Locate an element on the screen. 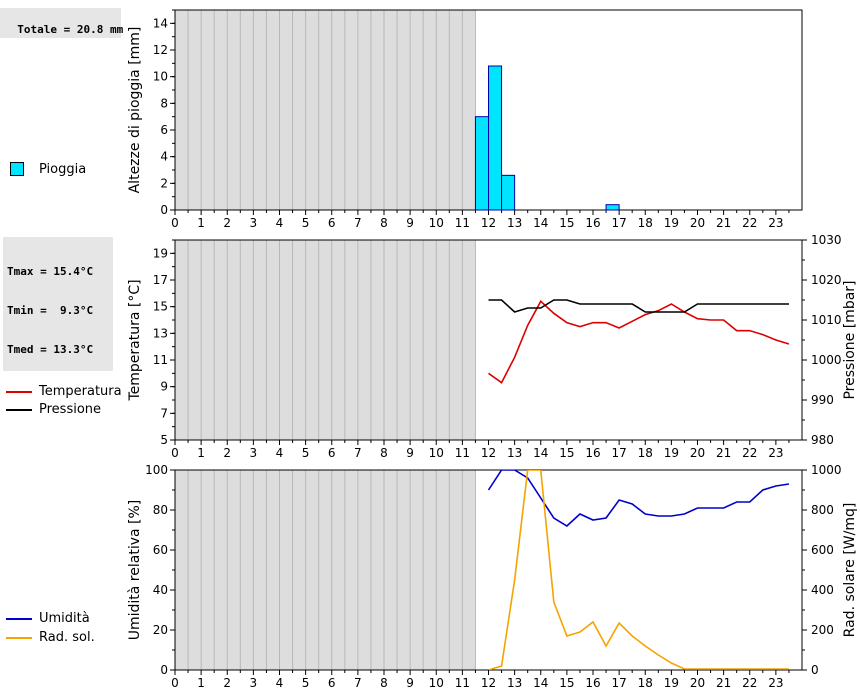 The width and height of the screenshot is (860, 690). y-tick-label: 9 is located at coordinates (164, 387).